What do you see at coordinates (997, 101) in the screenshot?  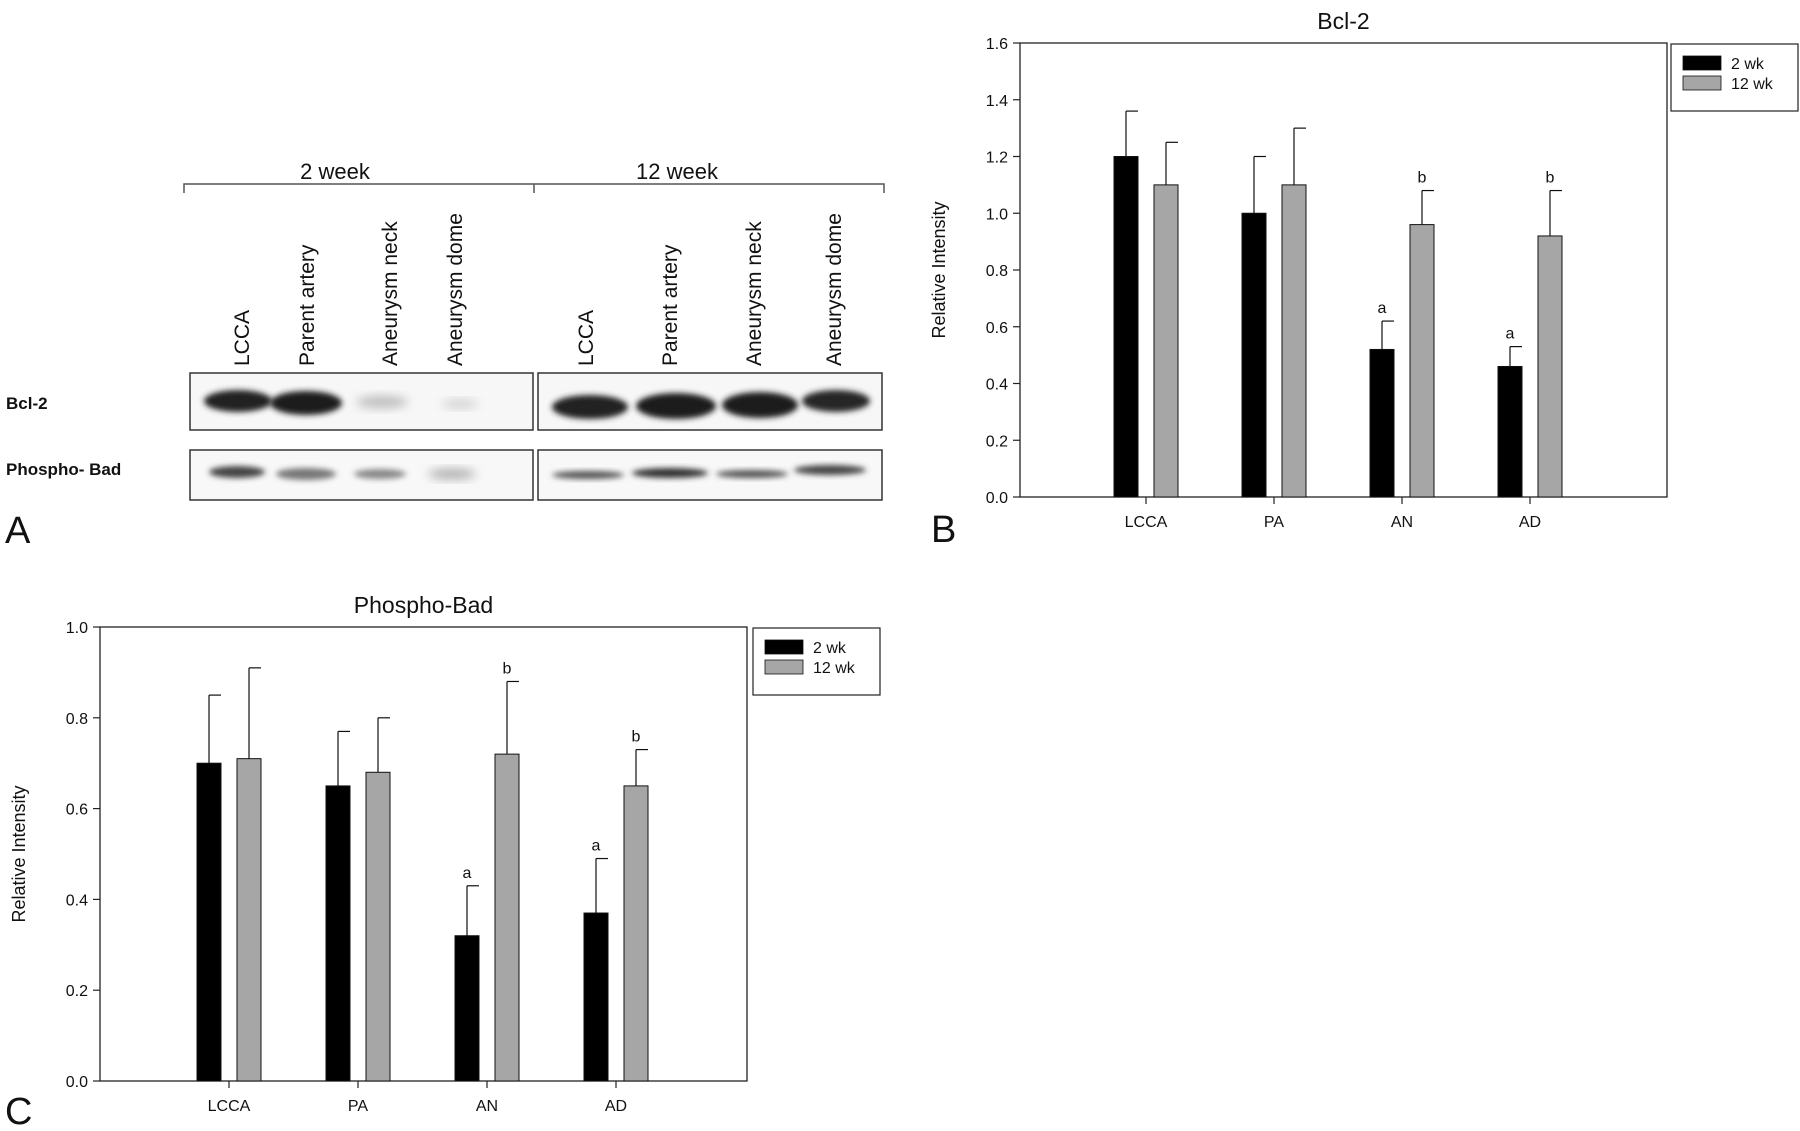 I see `y-tick-label: 1.4` at bounding box center [997, 101].